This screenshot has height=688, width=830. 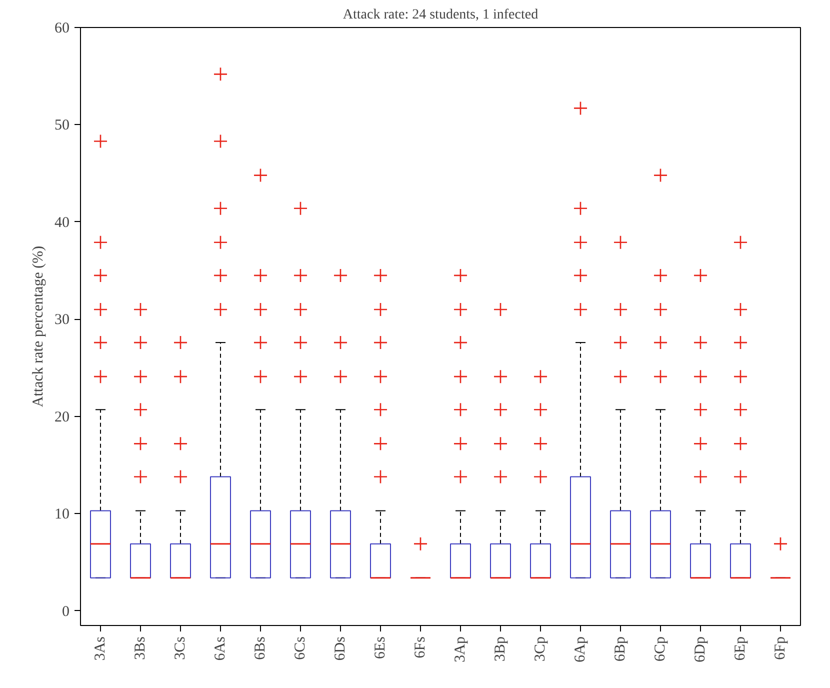 I want to click on y-tick-label: 40, so click(x=62, y=222).